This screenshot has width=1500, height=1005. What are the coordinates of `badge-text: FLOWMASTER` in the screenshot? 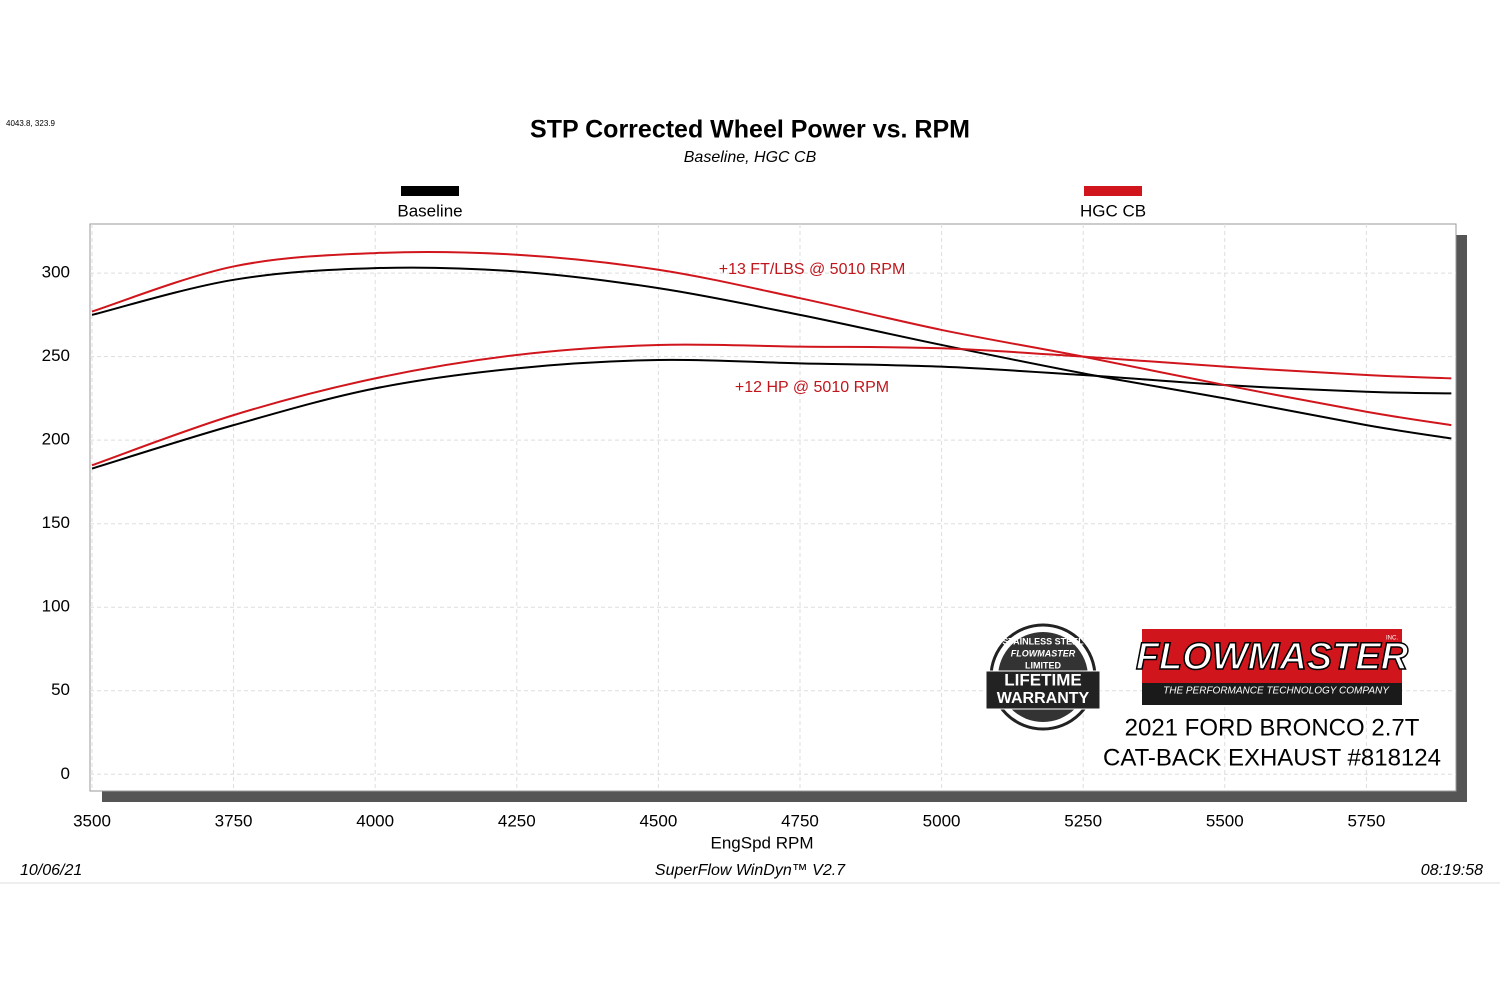 It's located at (1043, 653).